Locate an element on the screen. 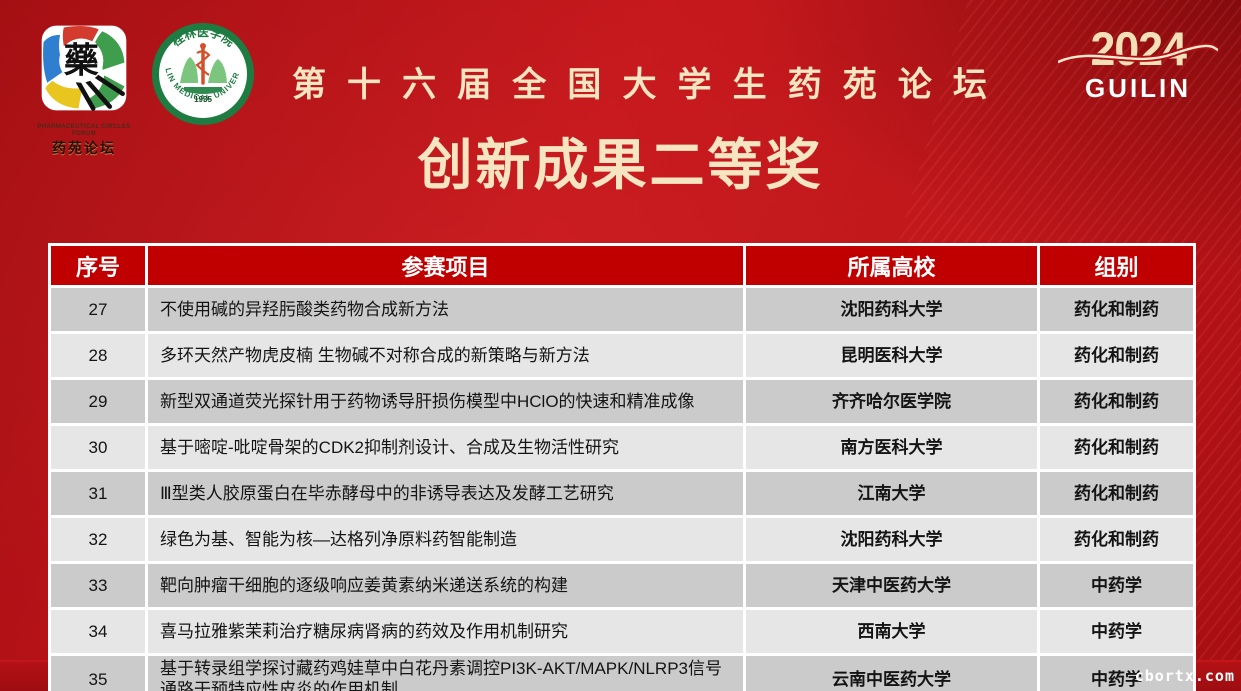 Image resolution: width=1241 pixels, height=691 pixels. header-project: 参赛项目 is located at coordinates (445, 265).